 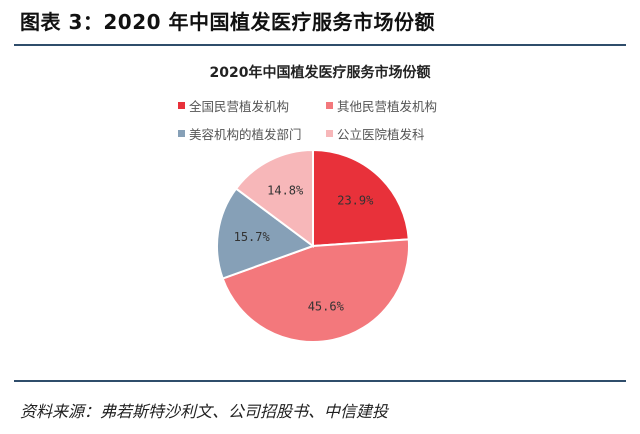 I want to click on footer-rule, so click(x=320, y=381).